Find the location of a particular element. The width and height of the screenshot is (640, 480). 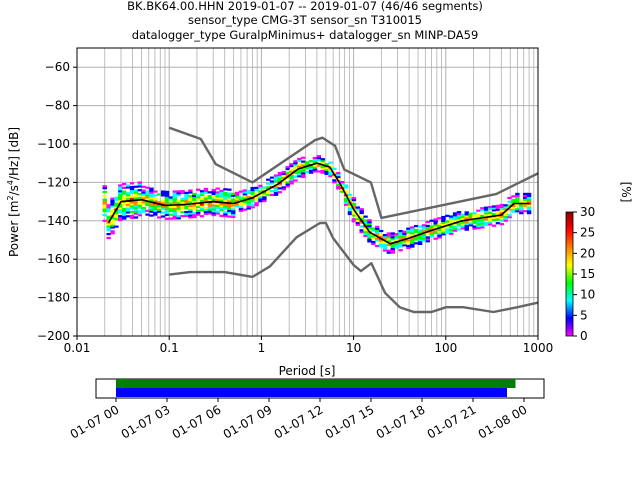

x-axis: 0.01 0.1 1 10 100 1000 is located at coordinates (308, 345).